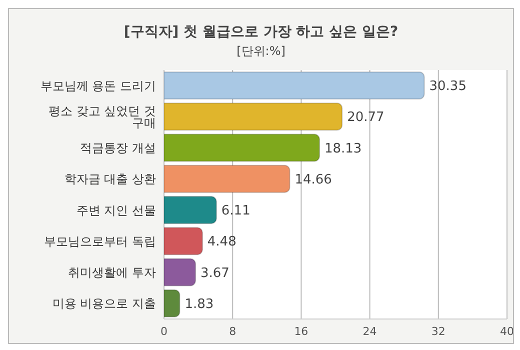 This screenshot has width=520, height=350. Describe the element at coordinates (116, 210) in the screenshot. I see `y-tick-label: 주변 지인 선물` at that location.